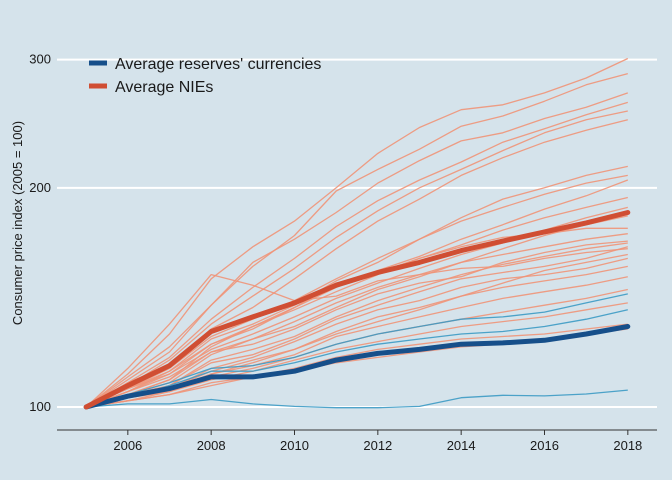 The image size is (672, 480). Describe the element at coordinates (627, 445) in the screenshot. I see `x-tick-label-2018: 2018` at that location.